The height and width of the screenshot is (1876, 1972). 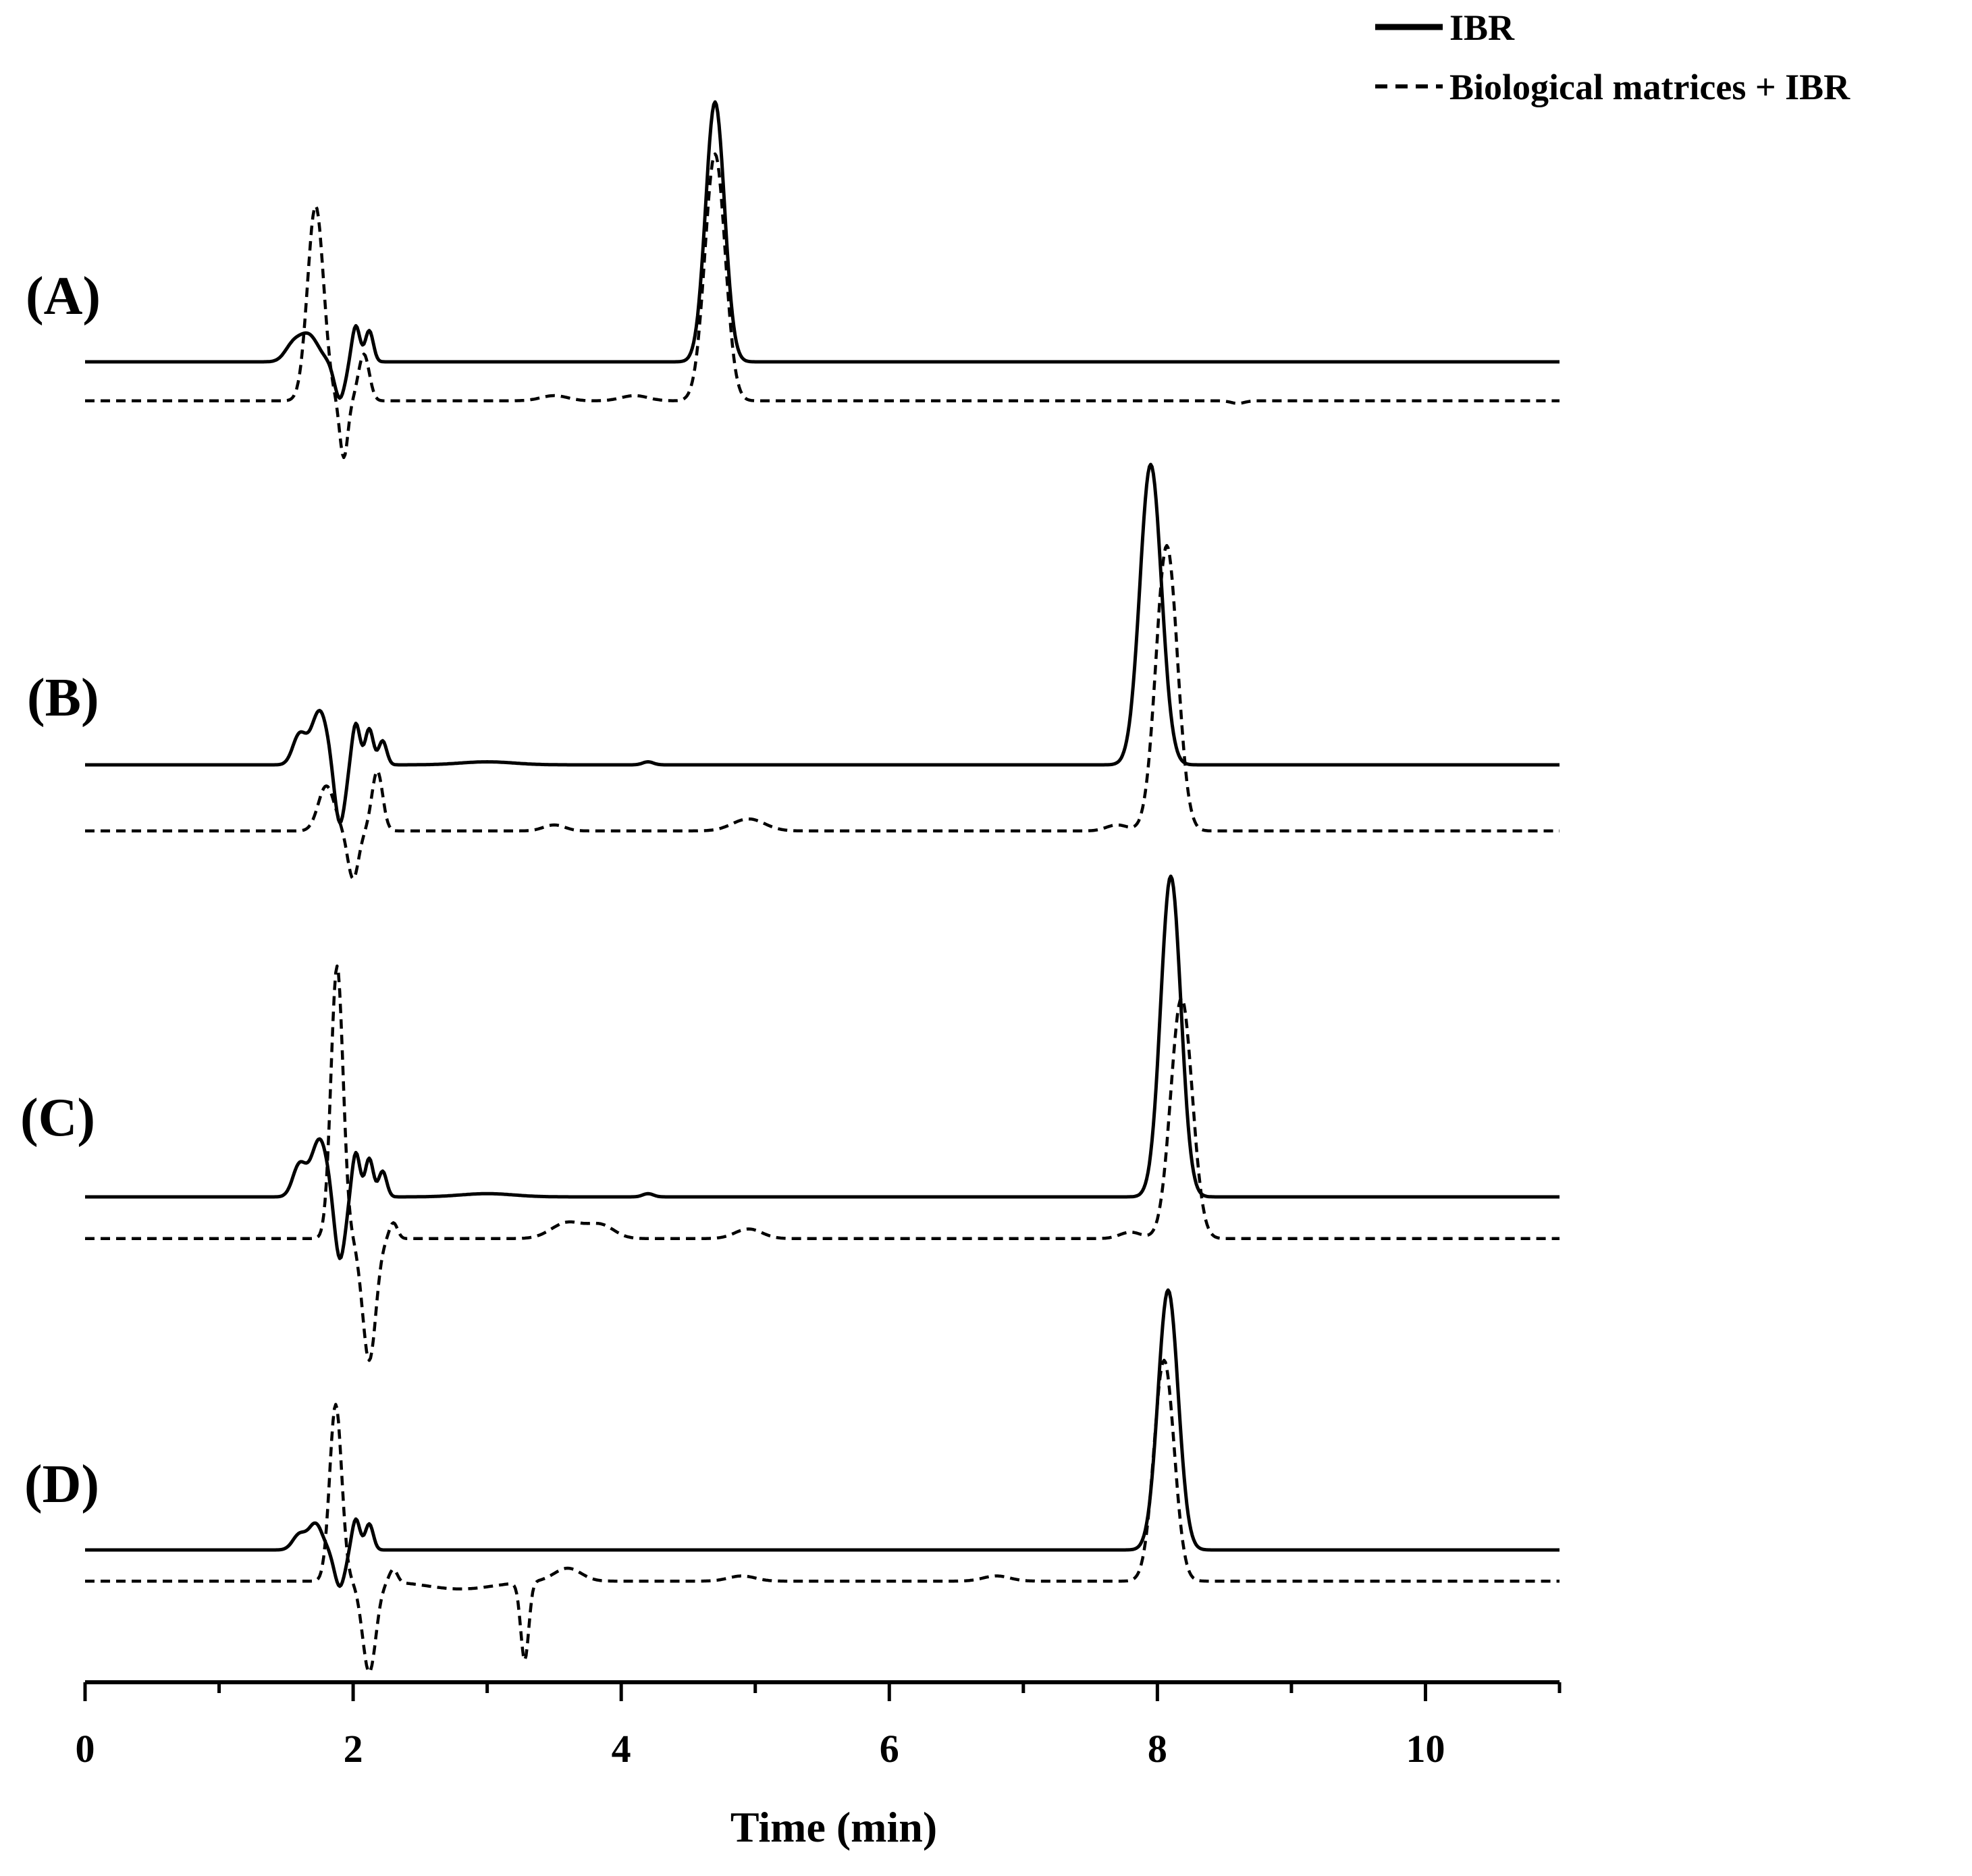 What do you see at coordinates (353, 1749) in the screenshot?
I see `x-tick-label-2: 2` at bounding box center [353, 1749].